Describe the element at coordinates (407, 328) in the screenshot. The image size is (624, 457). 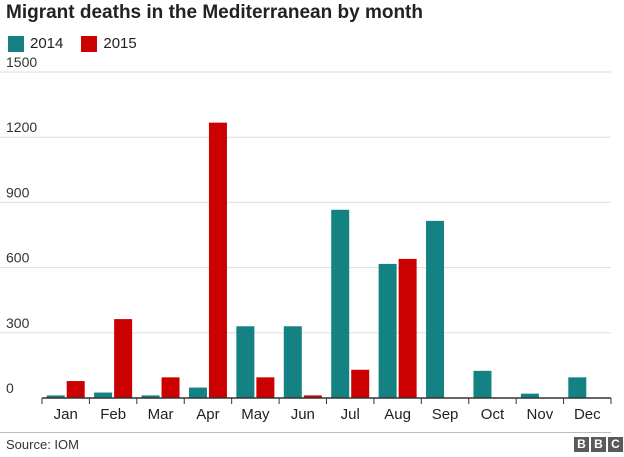
I see `bar-2015-aug` at that location.